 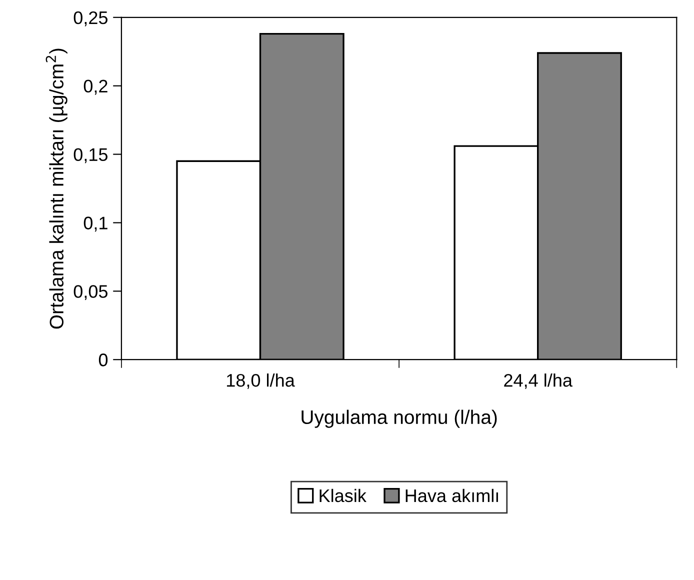 What do you see at coordinates (91, 18) in the screenshot?
I see `y-tick-label: 0,25` at bounding box center [91, 18].